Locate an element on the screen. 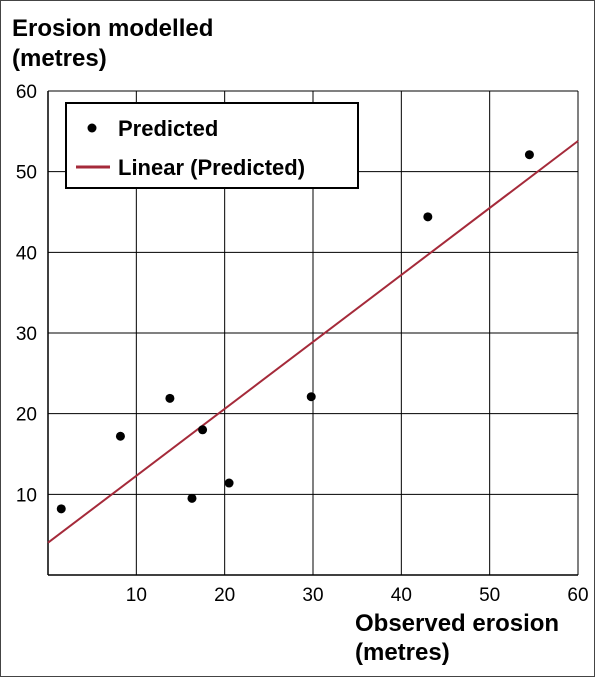  x-tick-label-50: 50 is located at coordinates (489, 595).